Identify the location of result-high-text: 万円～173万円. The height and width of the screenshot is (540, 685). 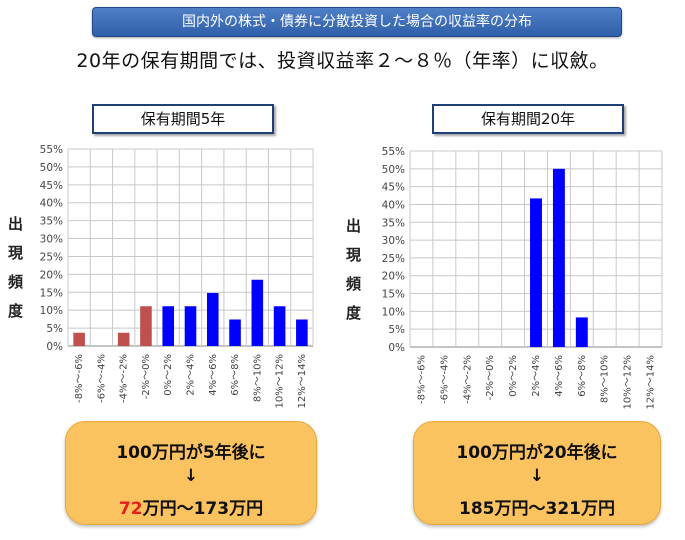
(203, 509).